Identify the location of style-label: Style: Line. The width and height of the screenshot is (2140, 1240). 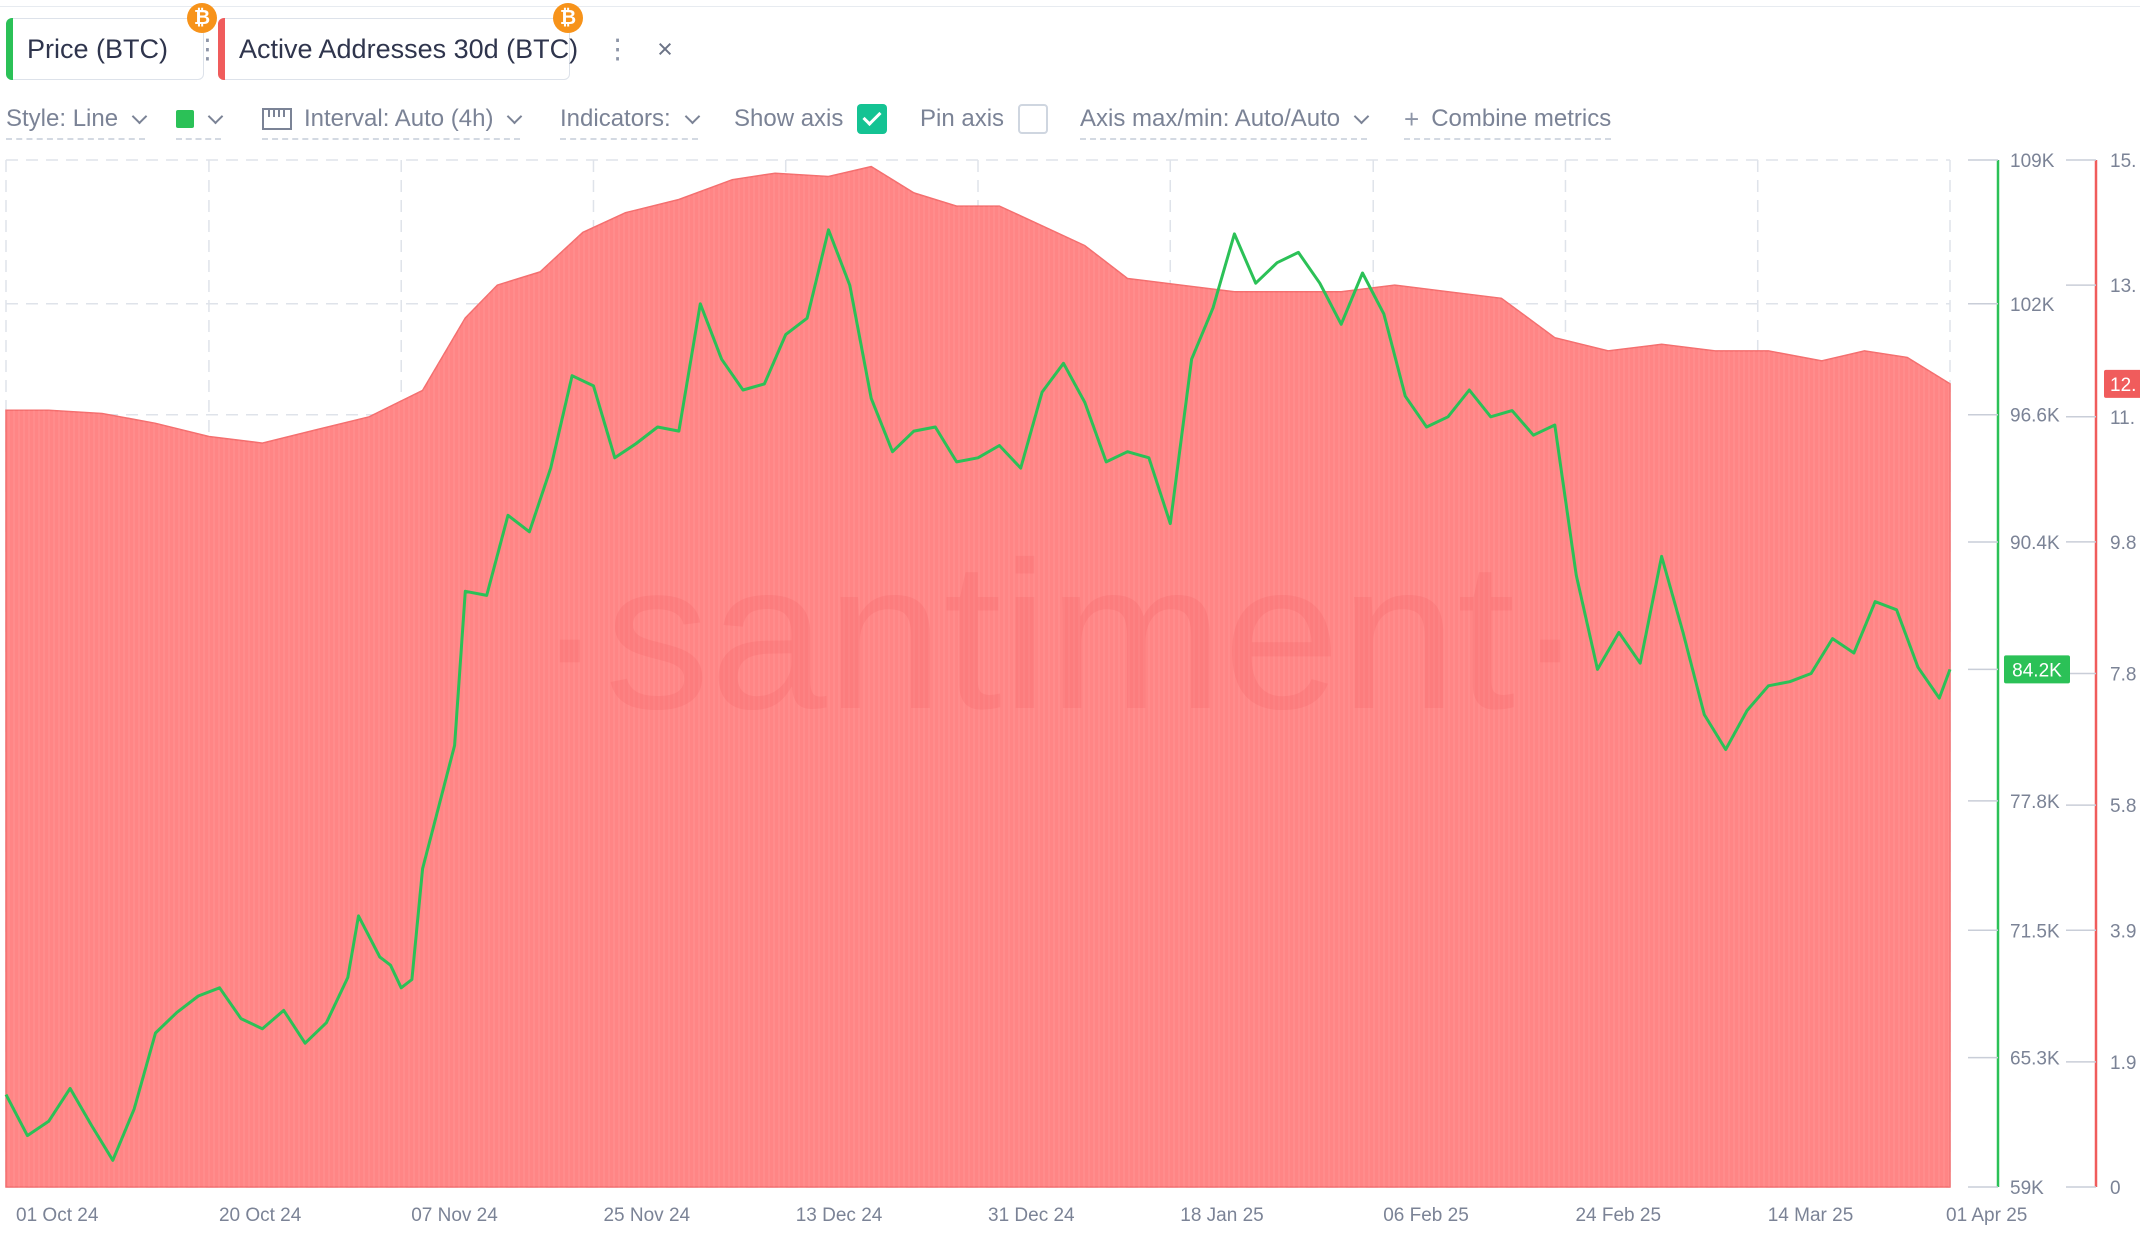
(62, 118).